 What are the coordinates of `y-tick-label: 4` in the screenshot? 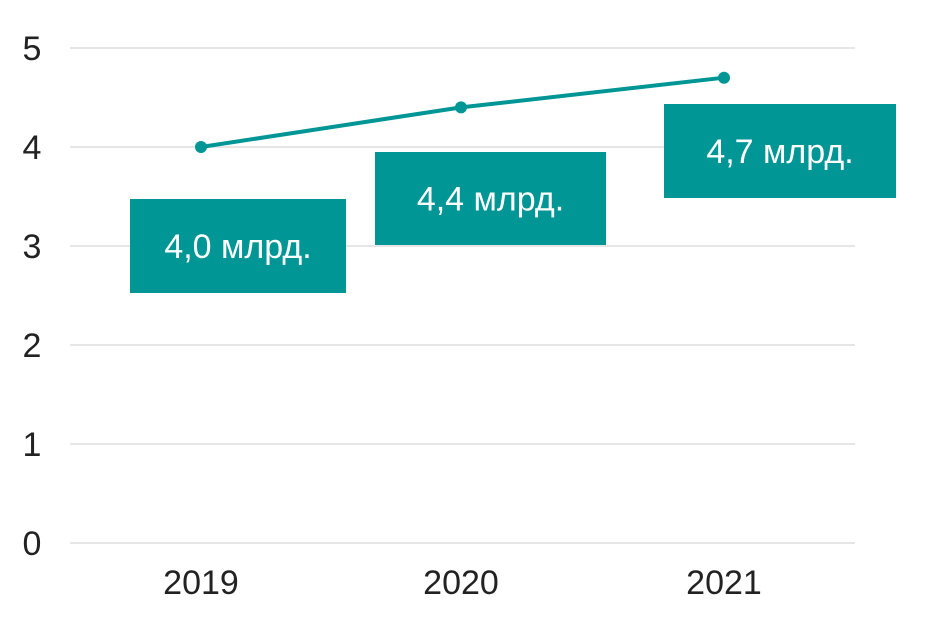 It's located at (32, 148).